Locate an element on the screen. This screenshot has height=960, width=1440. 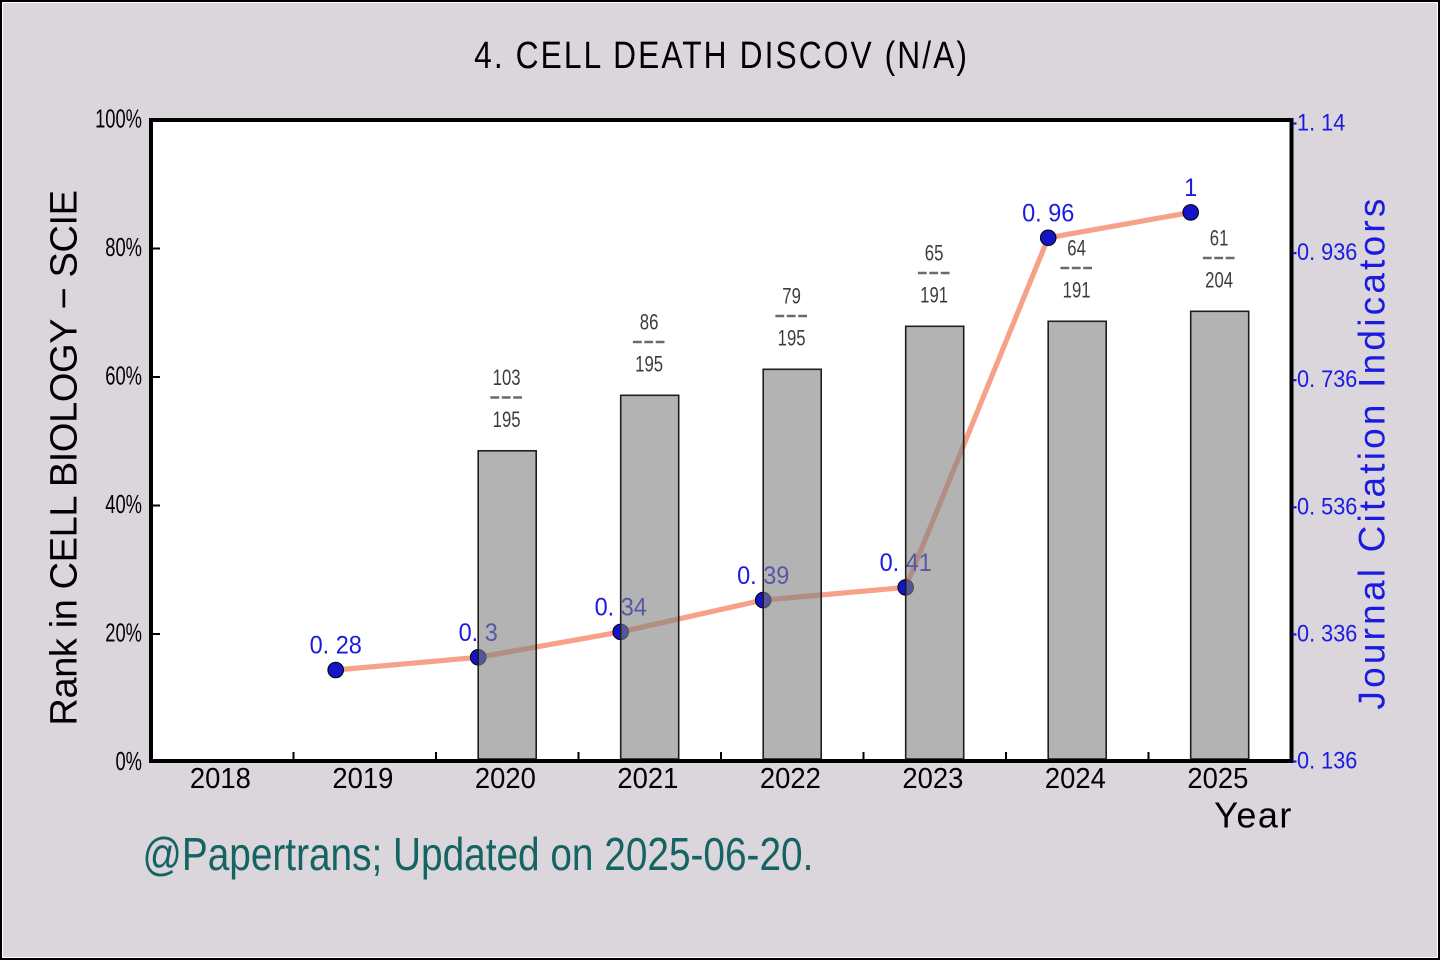
svg-text: 86 is located at coordinates (649, 322).